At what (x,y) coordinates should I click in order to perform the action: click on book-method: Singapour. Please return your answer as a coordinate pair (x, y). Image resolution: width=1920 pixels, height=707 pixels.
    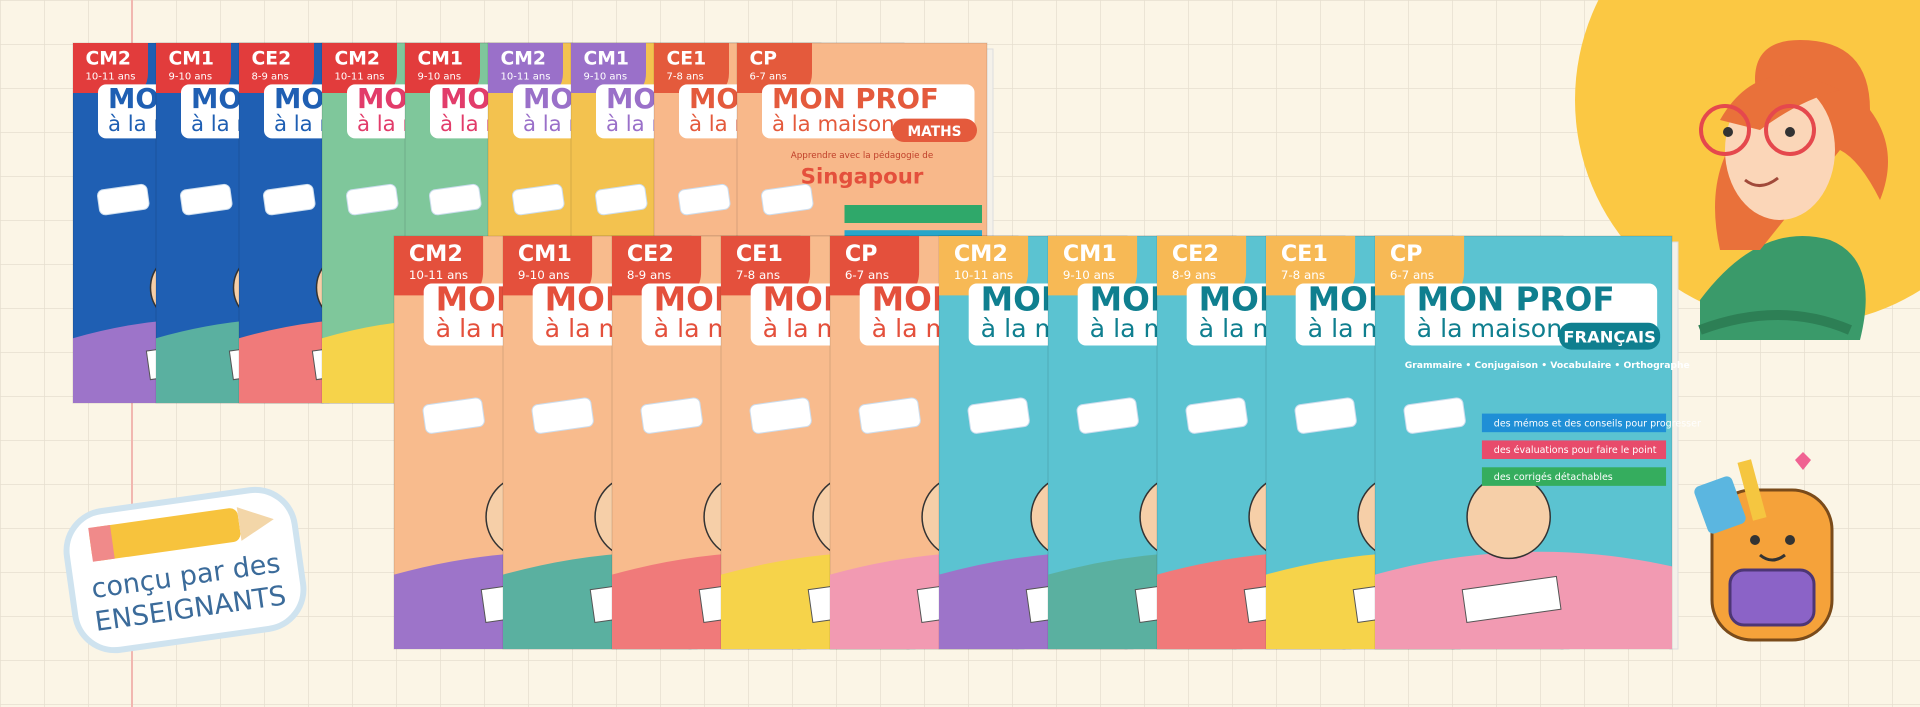
    Looking at the image, I should click on (862, 176).